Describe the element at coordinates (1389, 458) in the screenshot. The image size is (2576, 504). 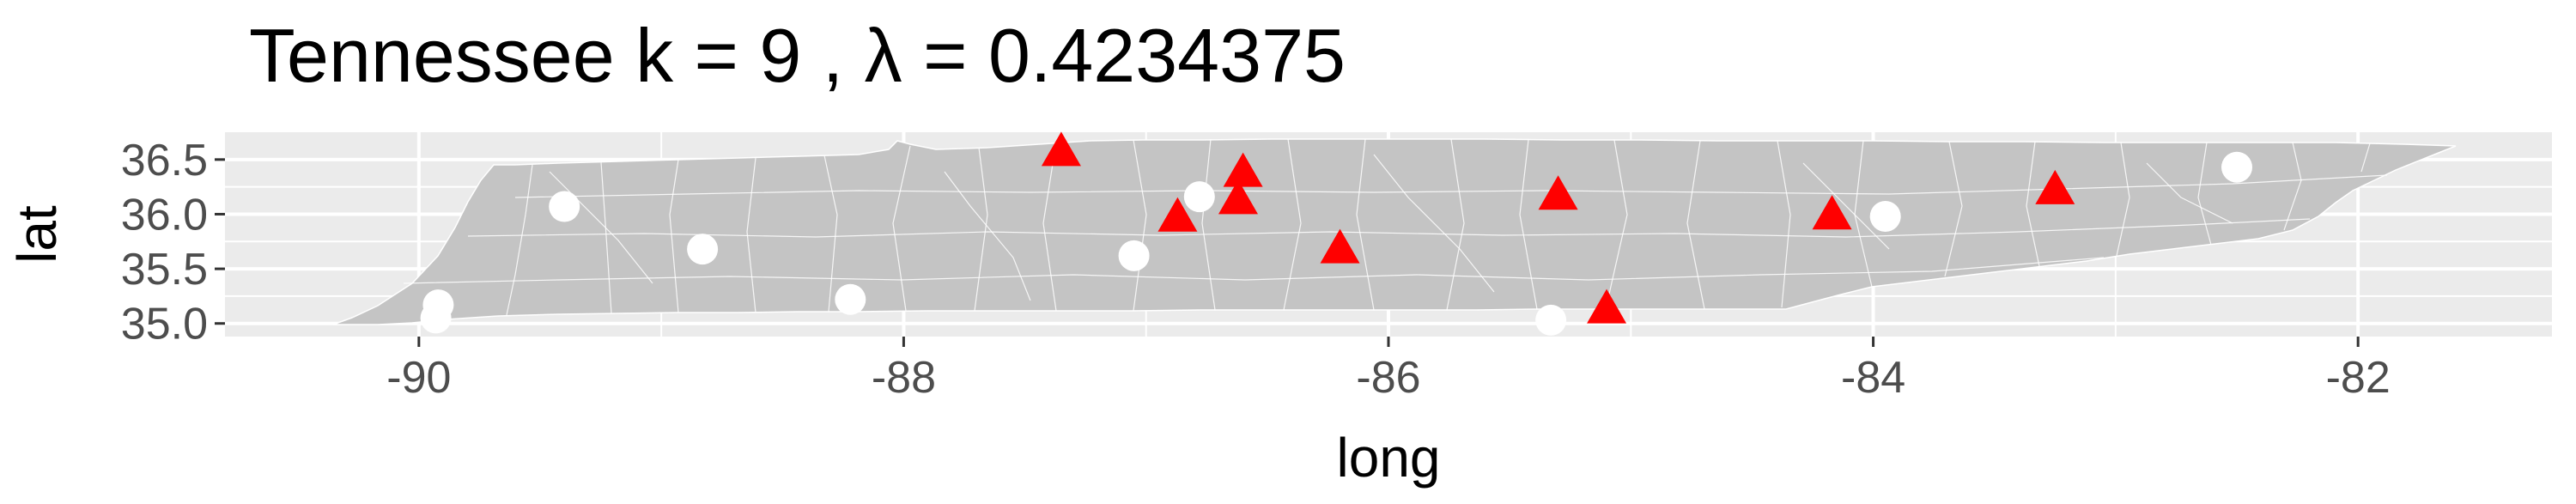
I see `x-axis-title: long` at that location.